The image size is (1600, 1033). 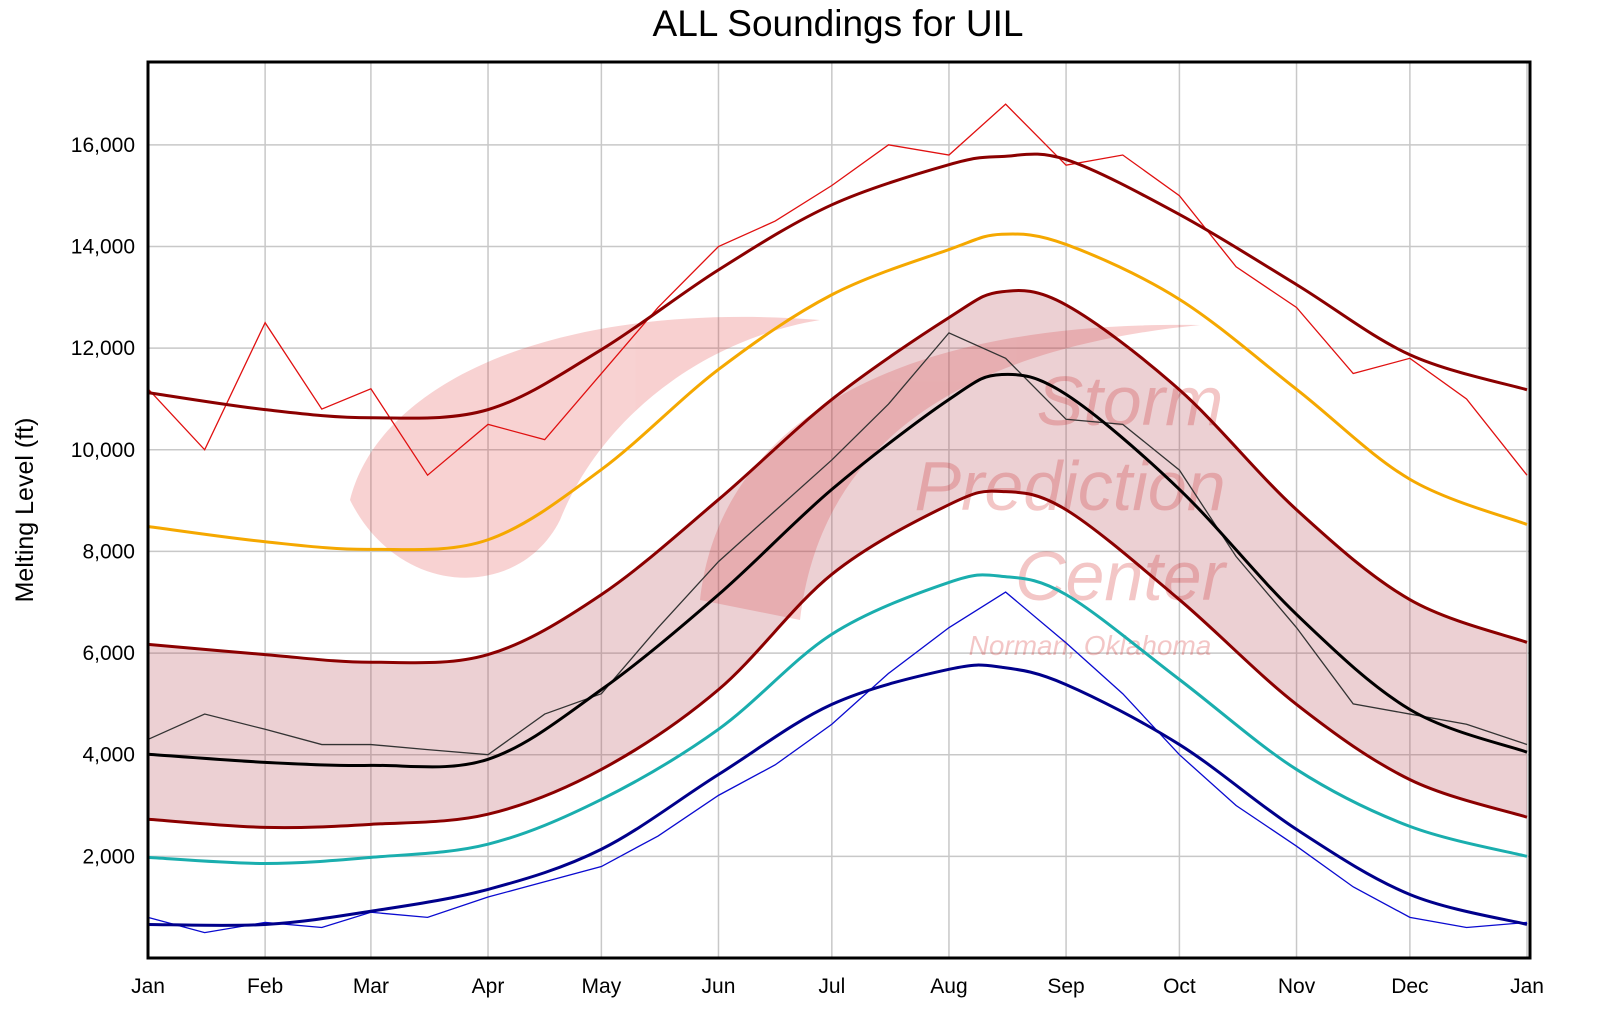 I want to click on x-tick-label: Jul, so click(x=831, y=986).